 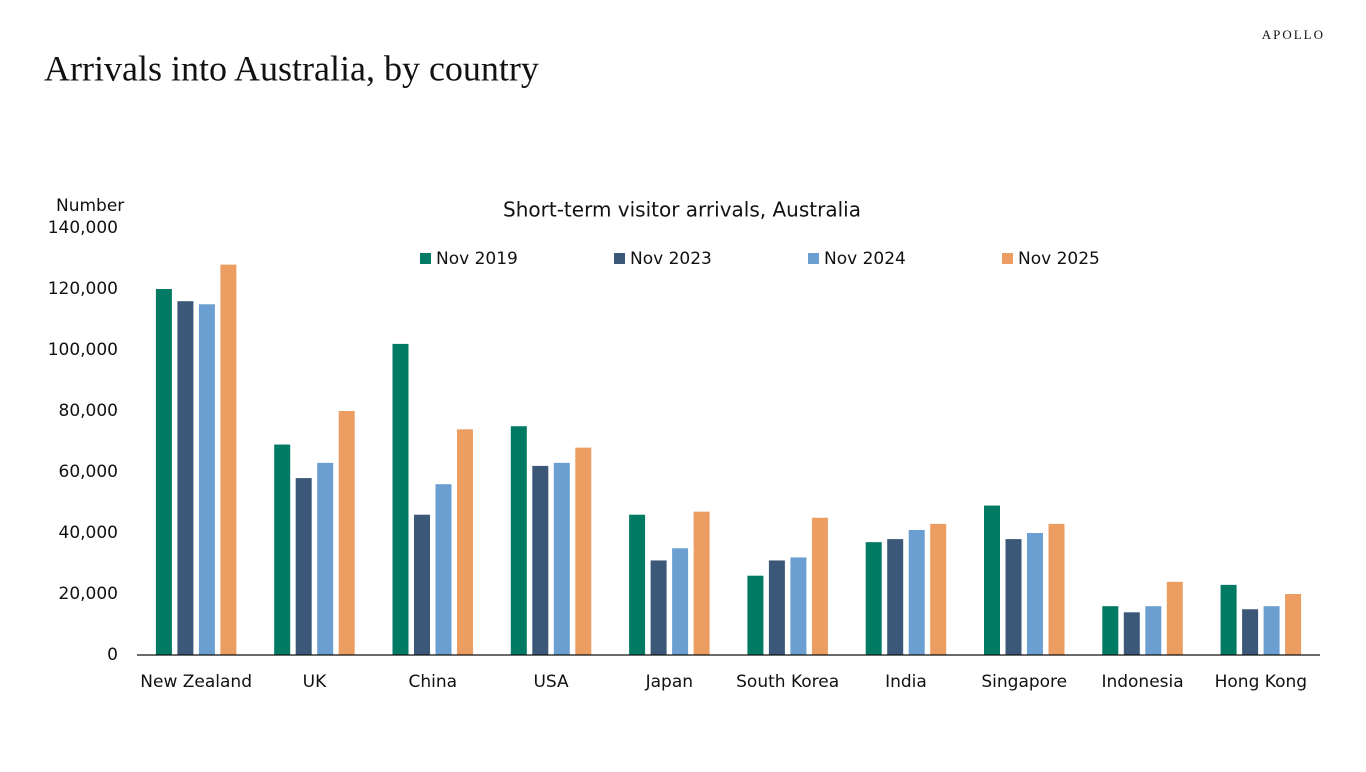 I want to click on legend-label: Nov 2023, so click(x=671, y=259).